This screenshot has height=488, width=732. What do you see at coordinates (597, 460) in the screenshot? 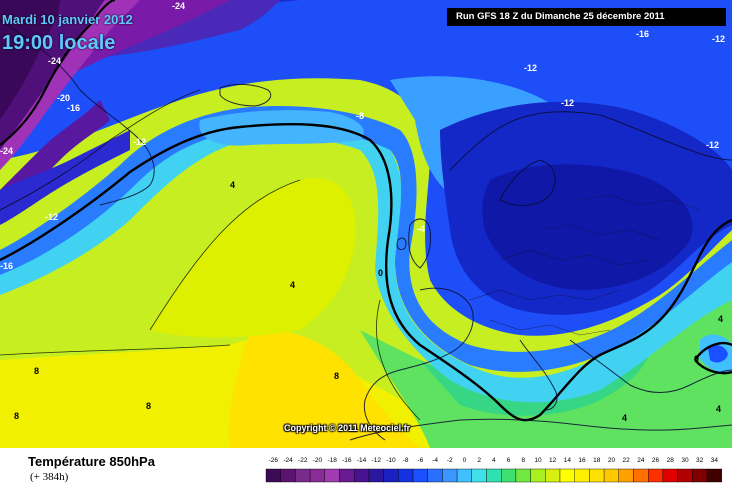
I see `scale-tick-label: 18` at bounding box center [597, 460].